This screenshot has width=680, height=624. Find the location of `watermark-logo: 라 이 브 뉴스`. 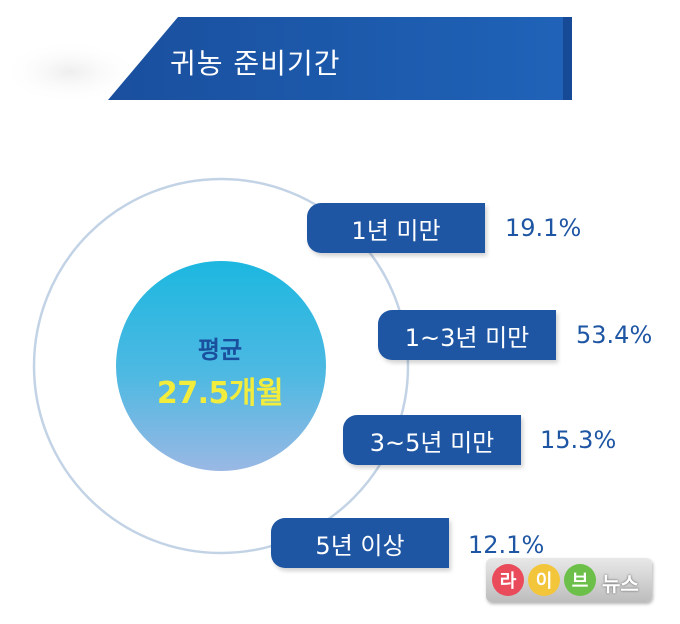

watermark-logo: 라 이 브 뉴스 is located at coordinates (569, 580).